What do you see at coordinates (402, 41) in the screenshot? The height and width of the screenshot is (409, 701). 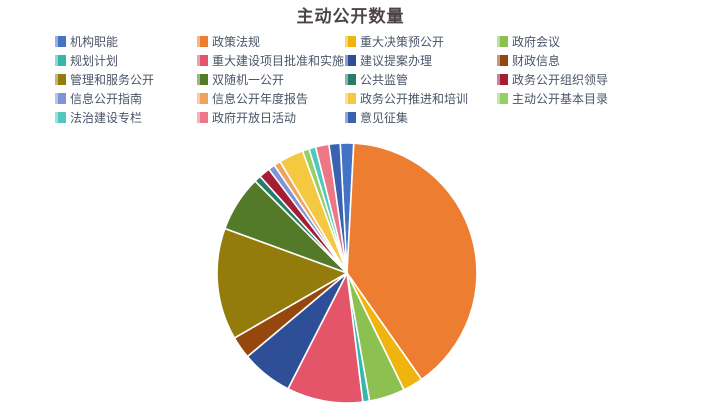 I see `legend-item-label: 重大决策预公开` at bounding box center [402, 41].